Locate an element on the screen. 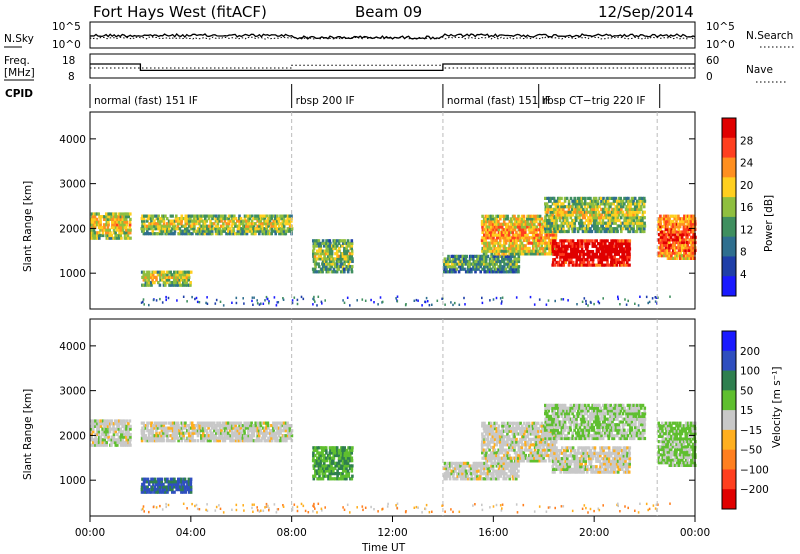  colorbar-swatch is located at coordinates (729, 187).